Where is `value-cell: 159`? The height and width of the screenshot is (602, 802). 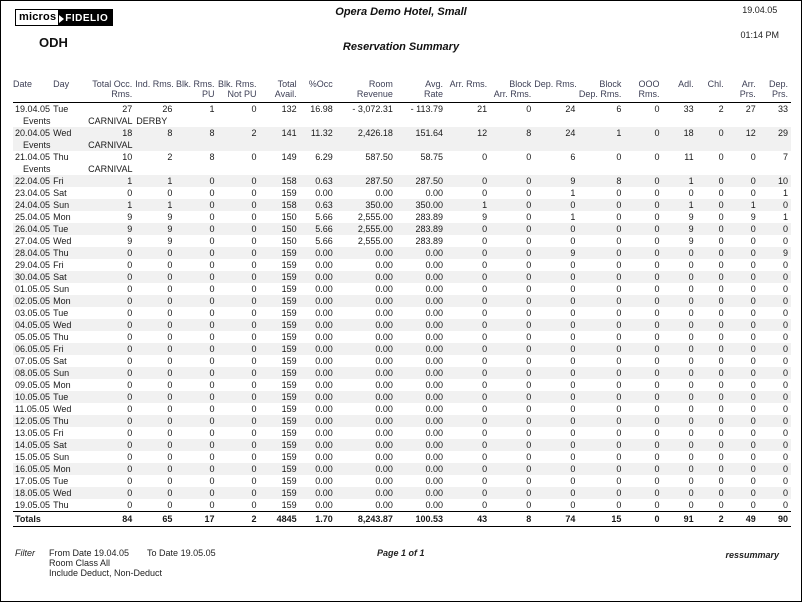 value-cell: 159 is located at coordinates (289, 481).